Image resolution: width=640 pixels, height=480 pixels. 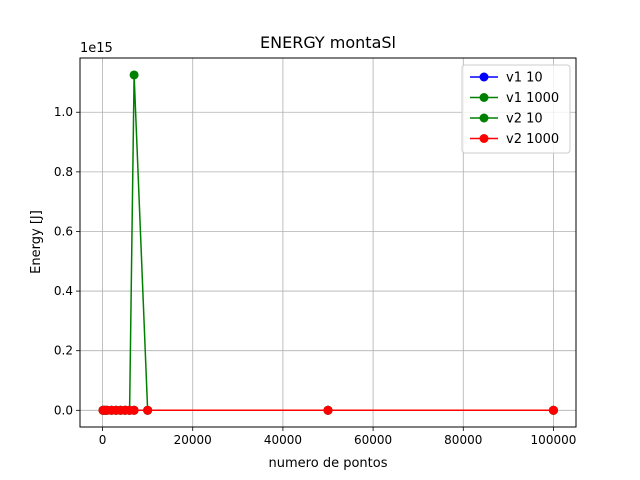 I want to click on y-tick-label: 0.4, so click(x=63, y=291).